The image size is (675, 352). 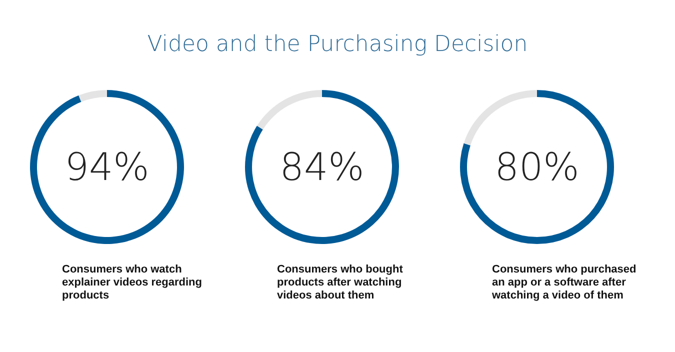 What do you see at coordinates (107, 167) in the screenshot?
I see `data-label: 94%` at bounding box center [107, 167].